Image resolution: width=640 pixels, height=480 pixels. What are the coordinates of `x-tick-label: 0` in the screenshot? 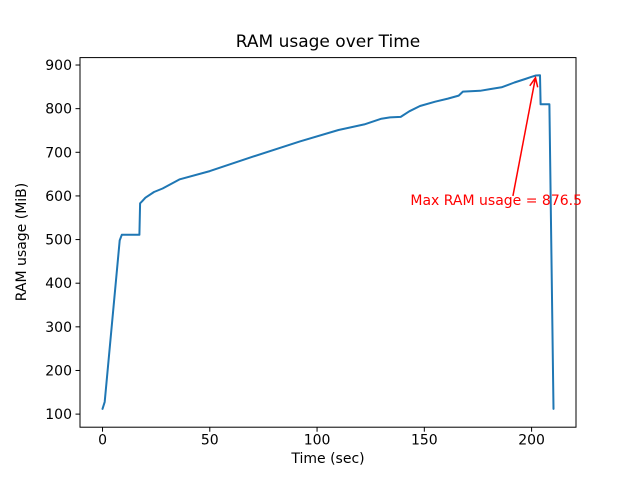 It's located at (102, 441).